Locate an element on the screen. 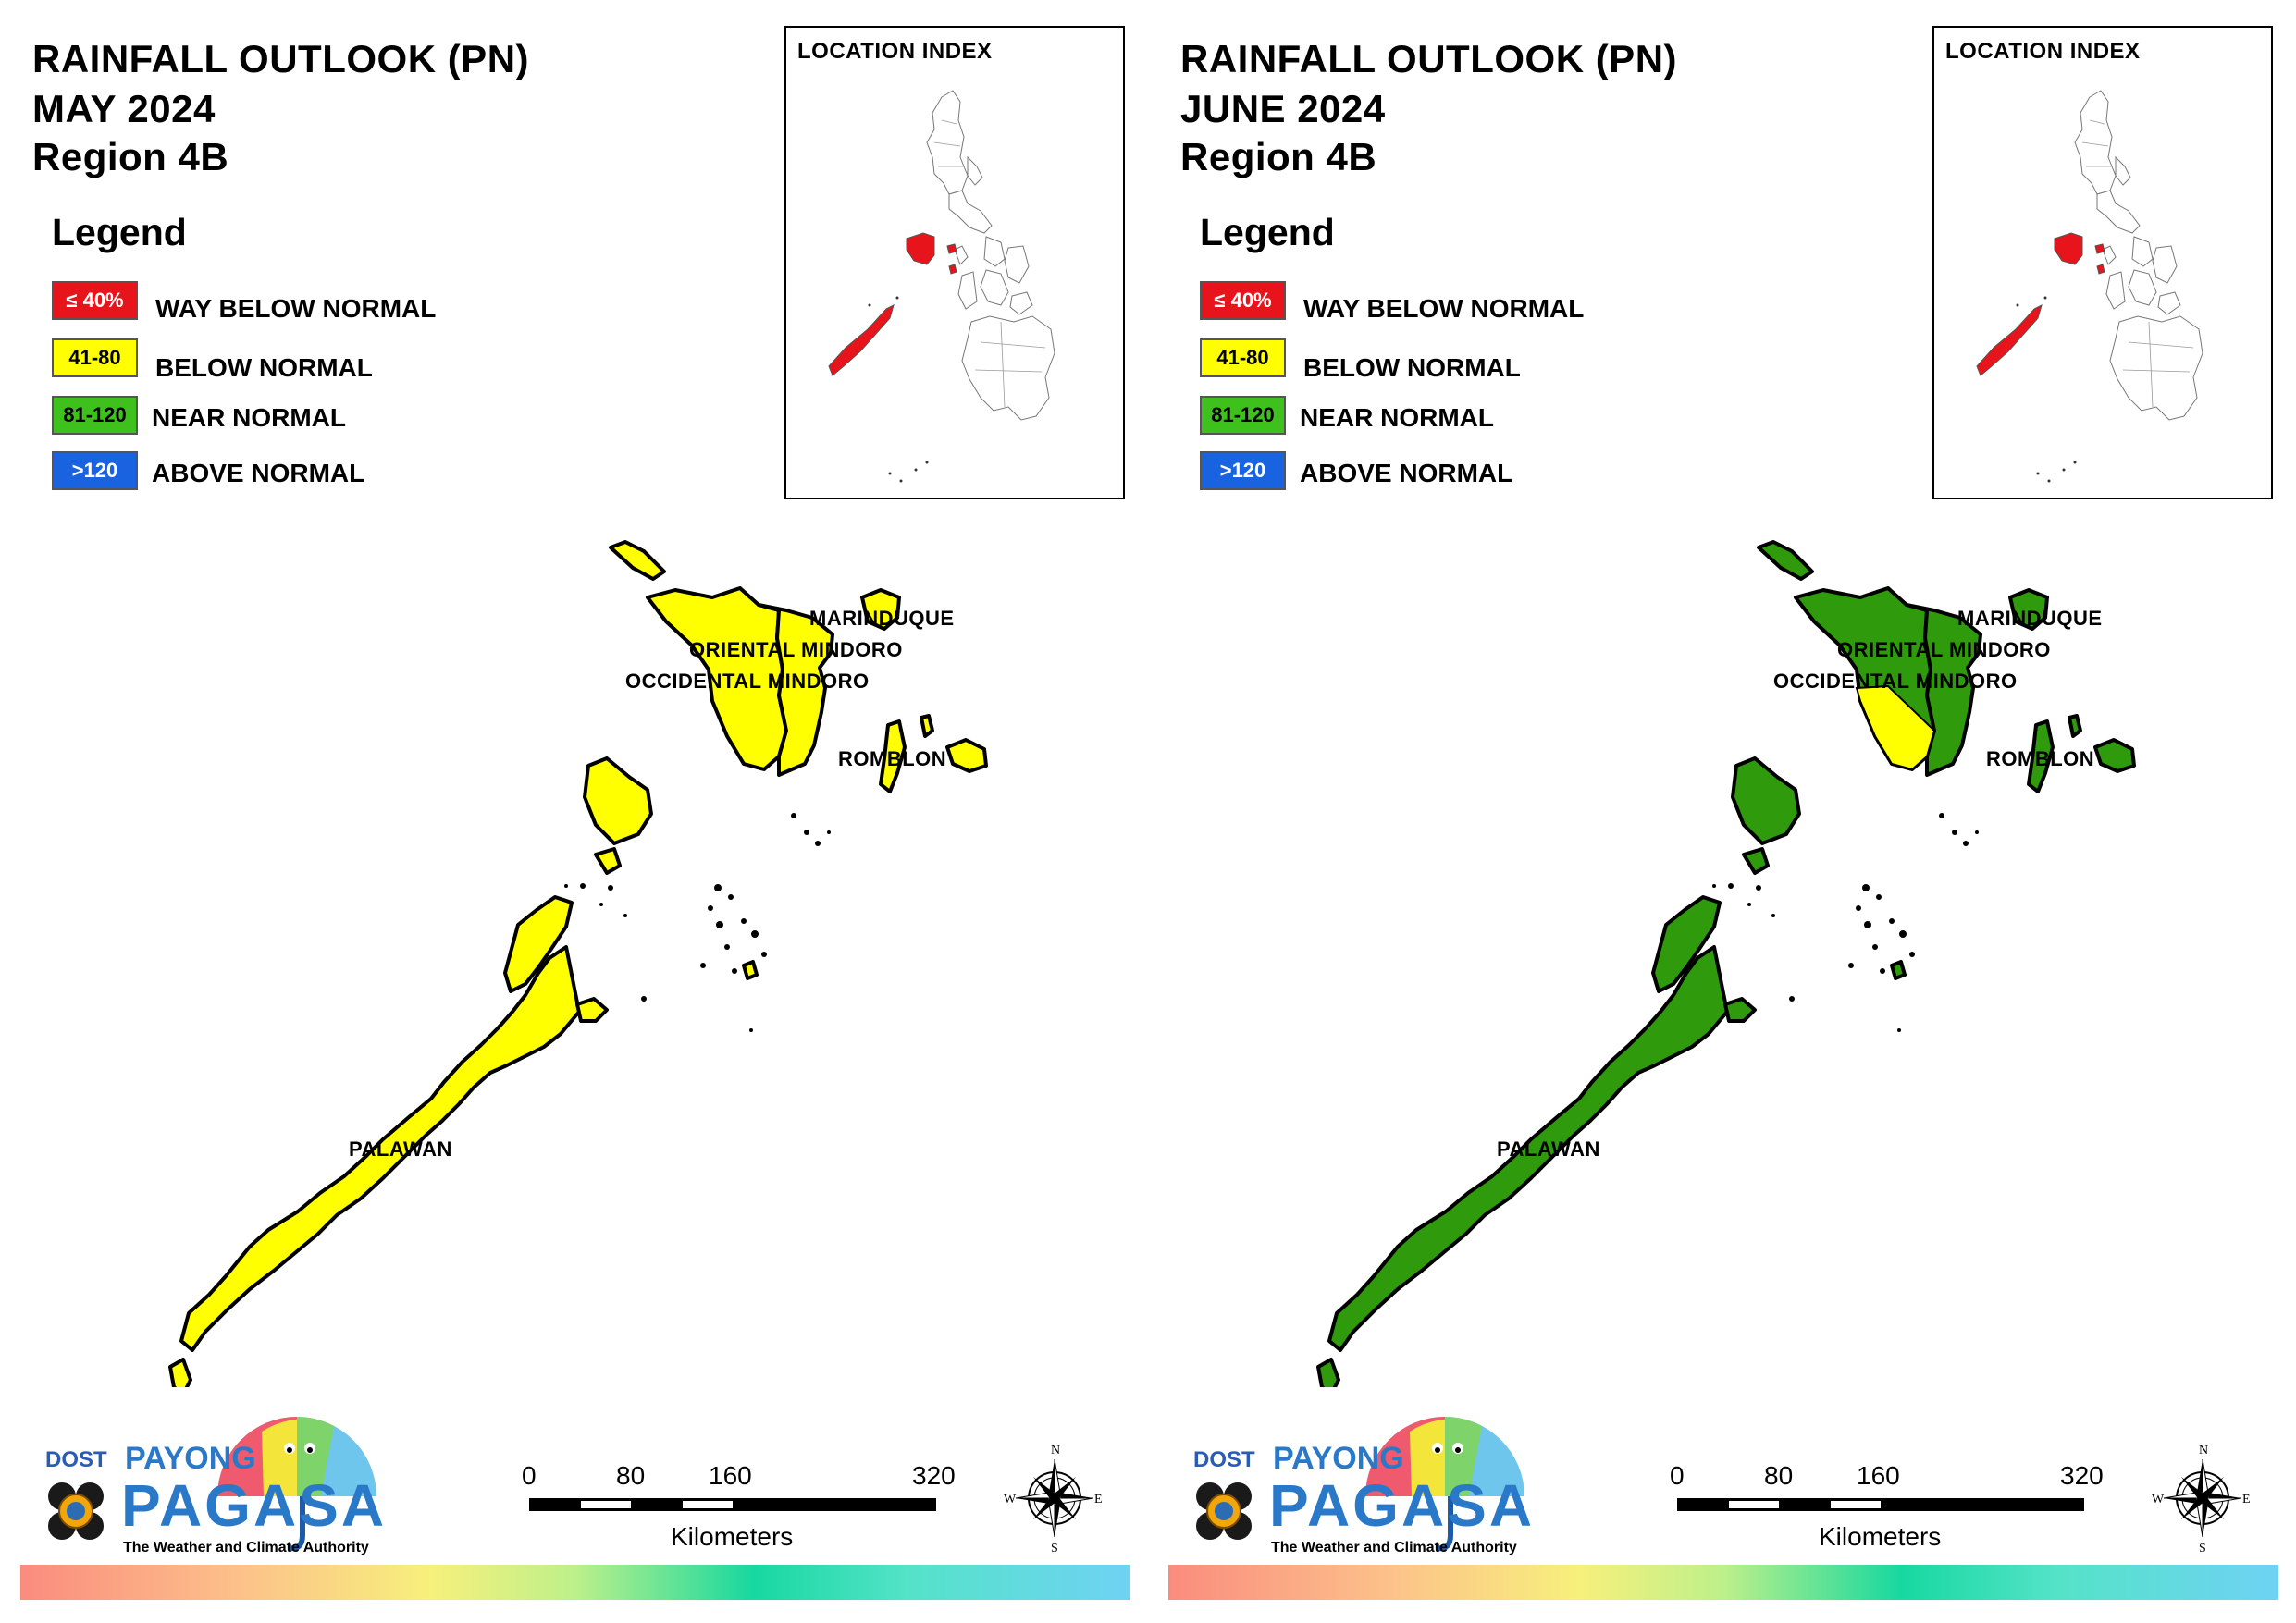 The height and width of the screenshot is (1623, 2296). map-romblon-sibuyan is located at coordinates (966, 755).